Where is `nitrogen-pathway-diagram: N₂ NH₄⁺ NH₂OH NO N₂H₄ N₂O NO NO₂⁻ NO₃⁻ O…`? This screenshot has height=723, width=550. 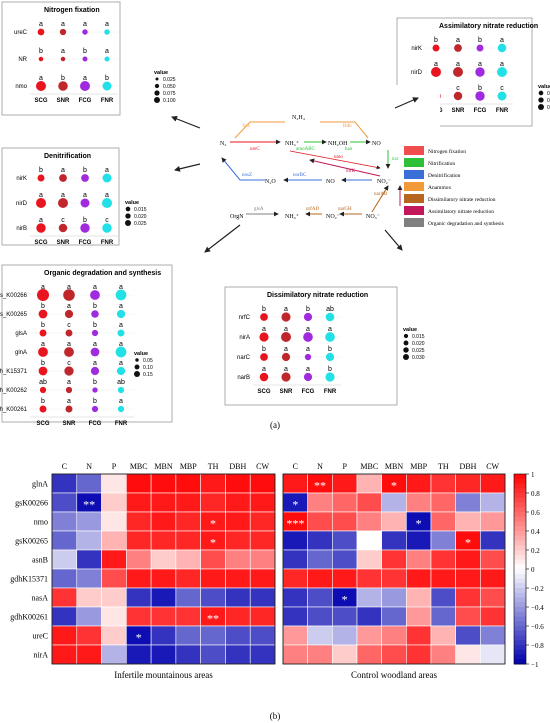
nitrogen-pathway-diagram: N₂ NH₄⁺ NH₂OH NO N₂H₄ N₂O NO NO₂⁻ NO₃⁻ O… is located at coordinates (317, 180).